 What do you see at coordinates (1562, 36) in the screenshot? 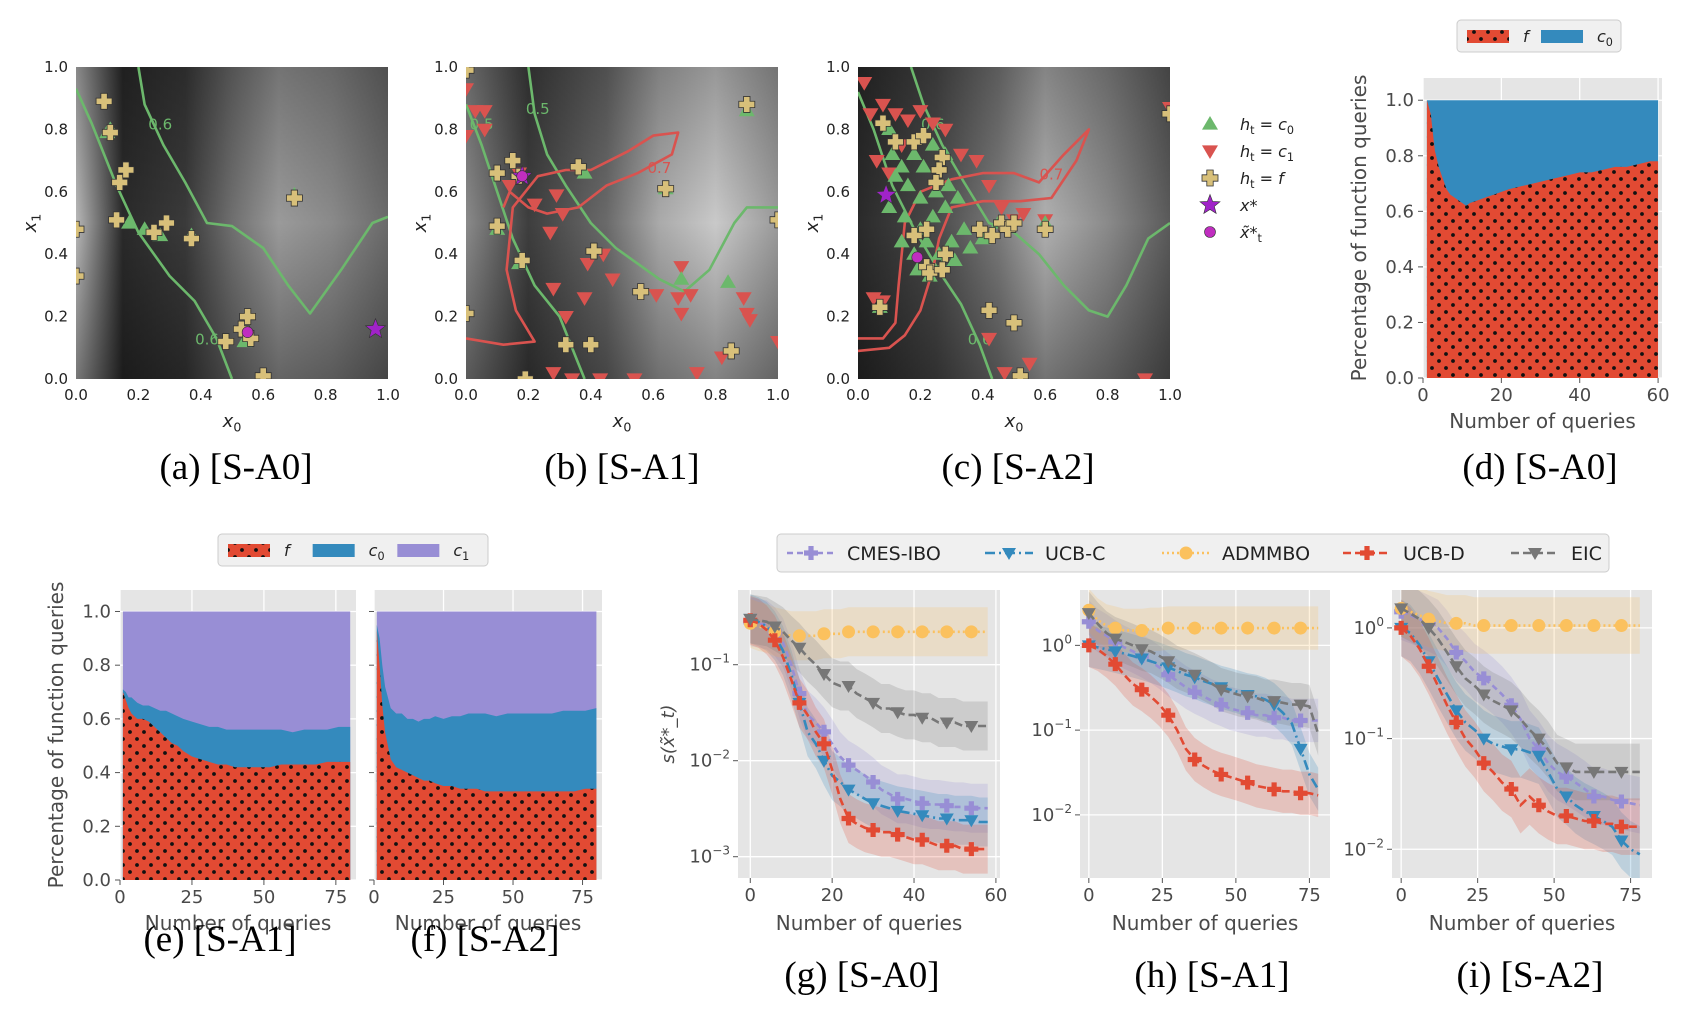
I see `legend-swatch-c0` at bounding box center [1562, 36].